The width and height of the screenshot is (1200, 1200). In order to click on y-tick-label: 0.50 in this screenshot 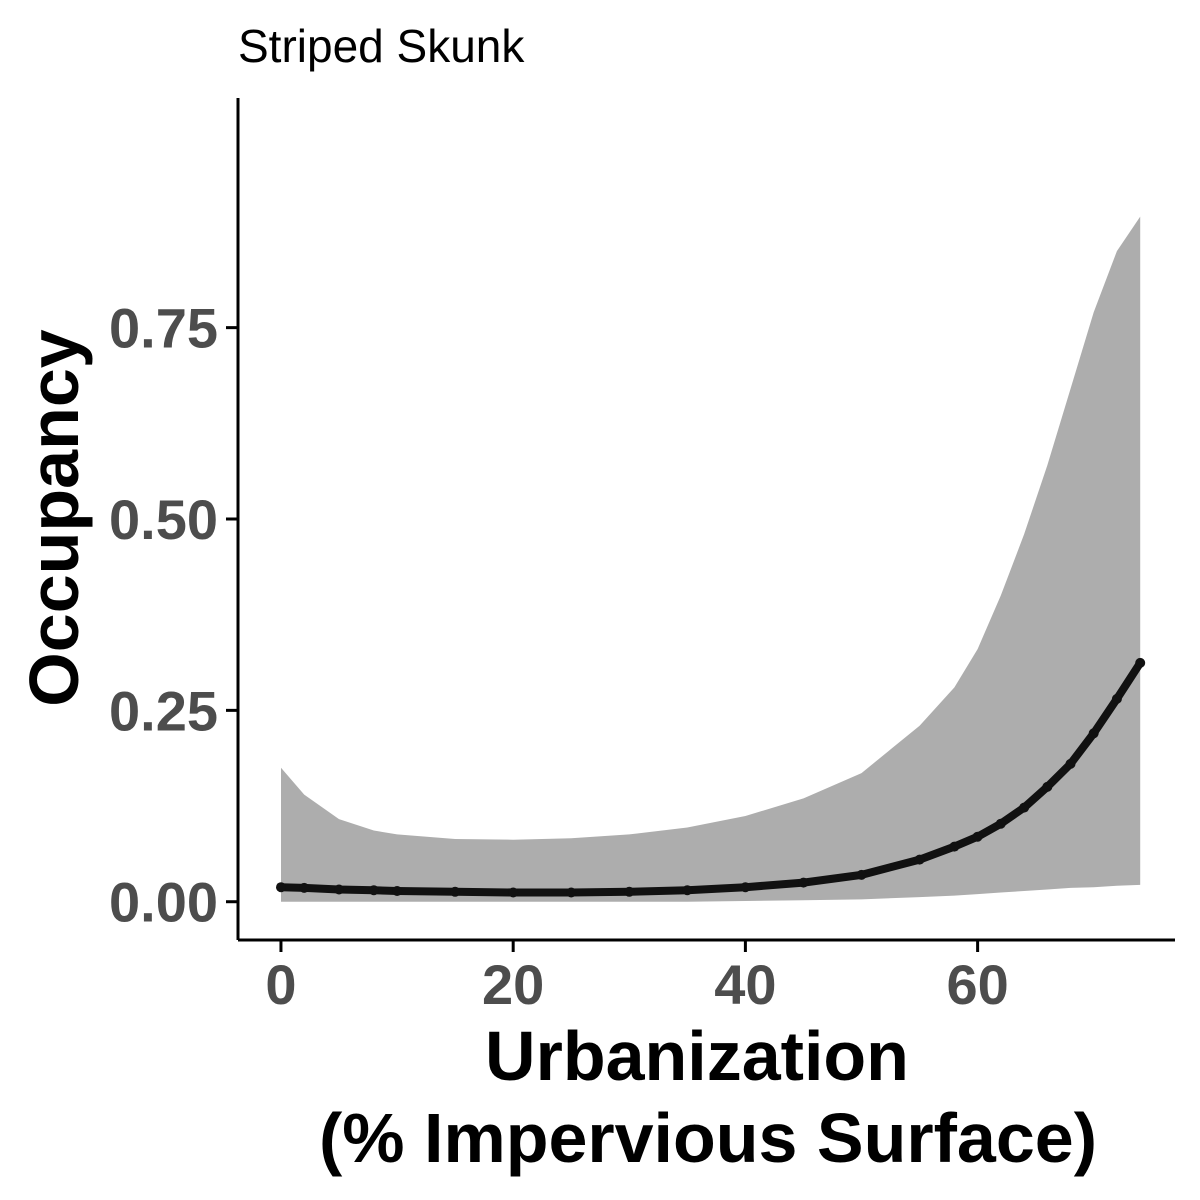, I will do `click(163, 519)`.